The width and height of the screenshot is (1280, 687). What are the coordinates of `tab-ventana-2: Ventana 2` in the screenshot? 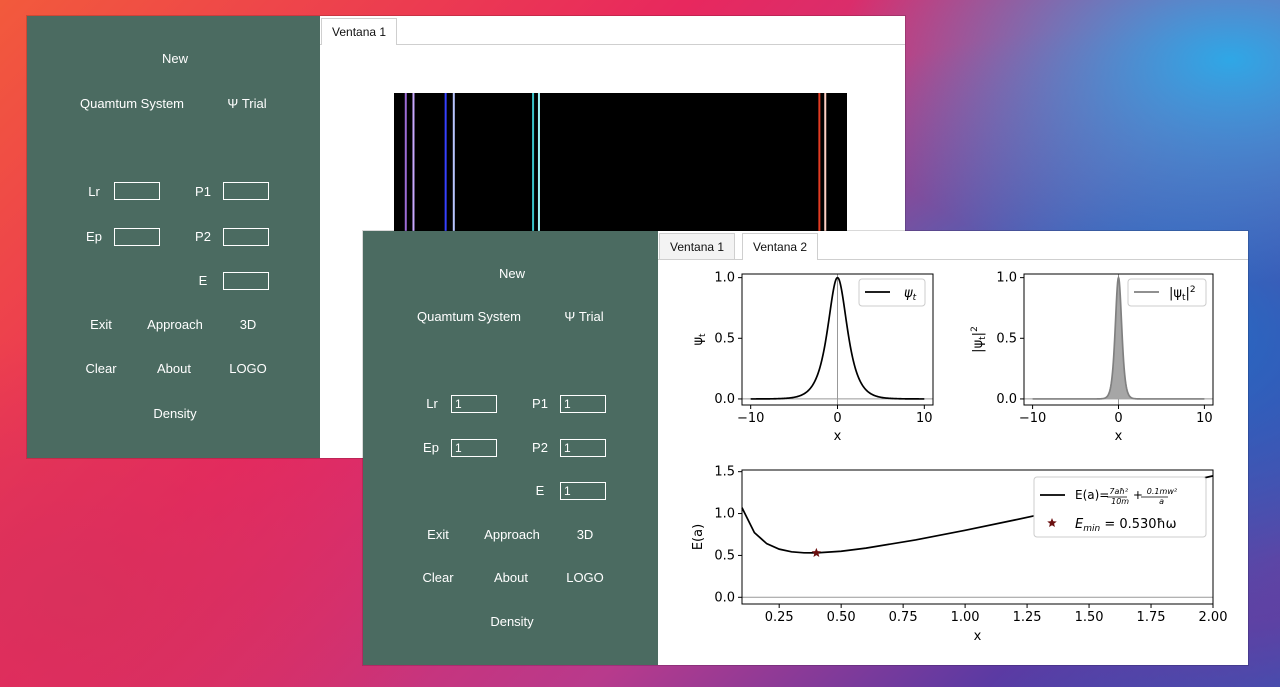 It's located at (780, 246).